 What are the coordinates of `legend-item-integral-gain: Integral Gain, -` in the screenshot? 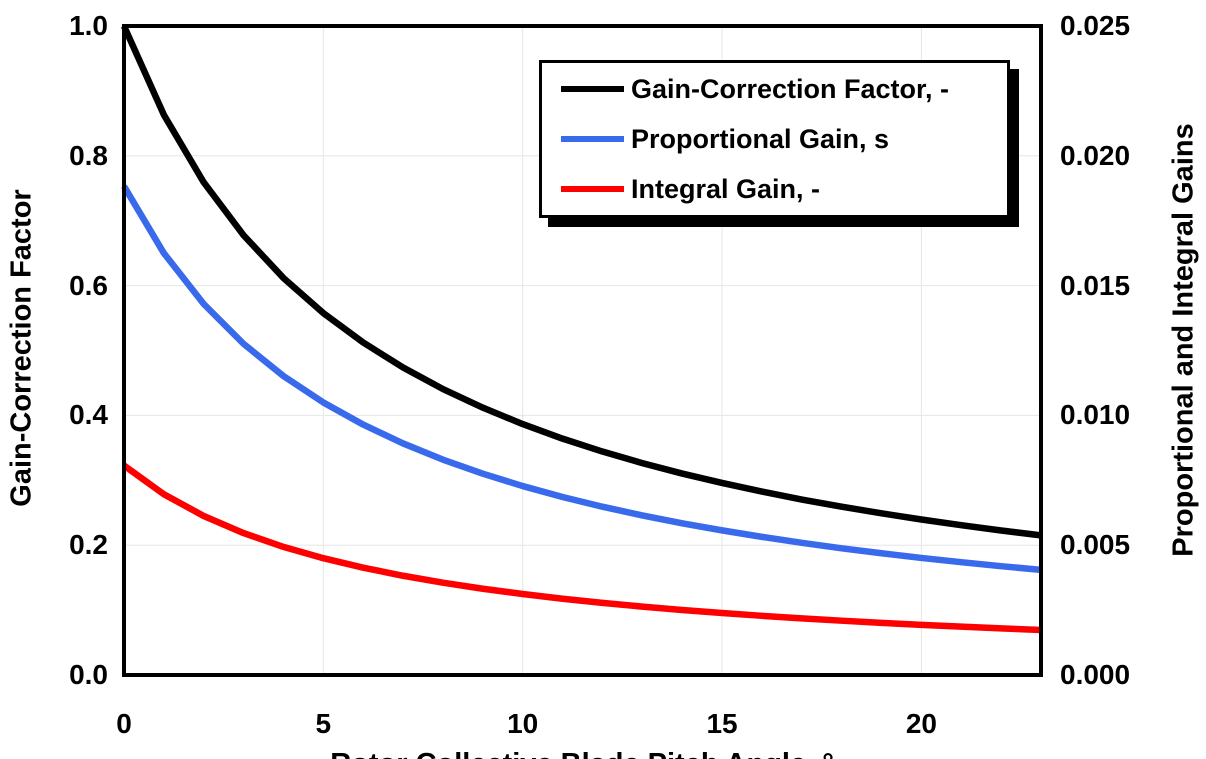 It's located at (784, 189).